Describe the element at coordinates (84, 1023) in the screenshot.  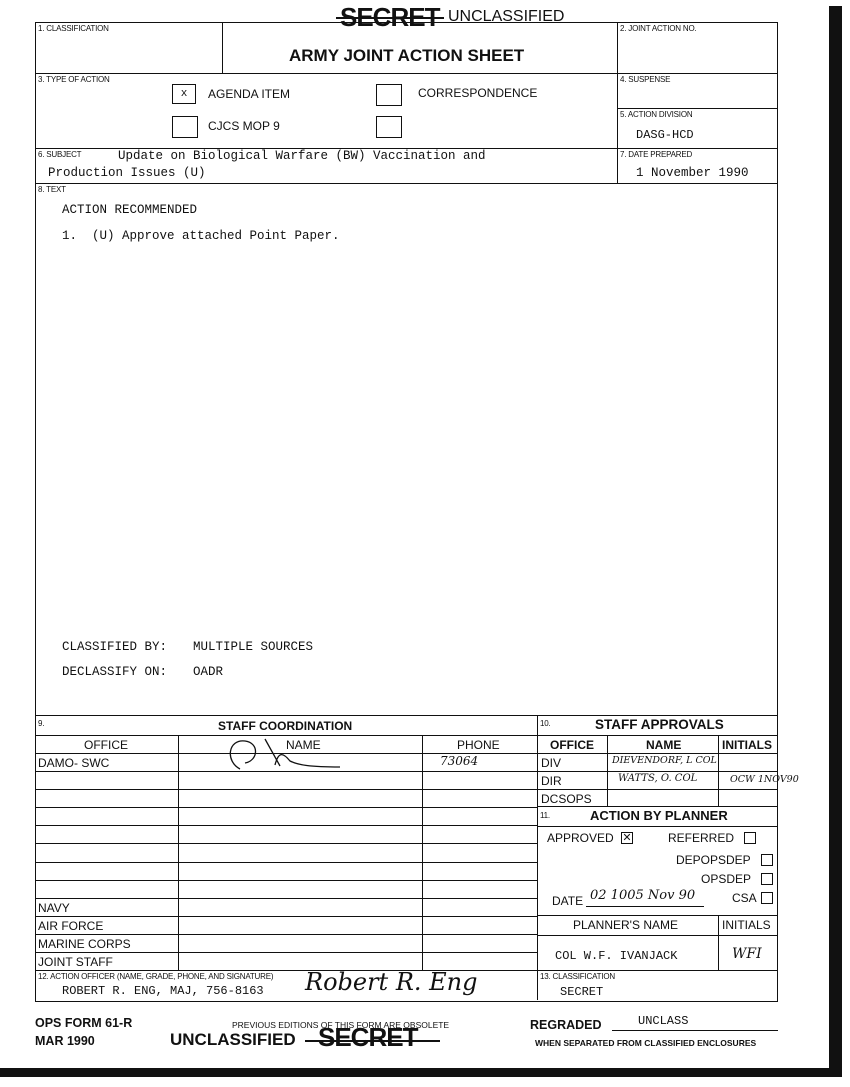
I see `form-number: OPS FORM 61-R` at that location.